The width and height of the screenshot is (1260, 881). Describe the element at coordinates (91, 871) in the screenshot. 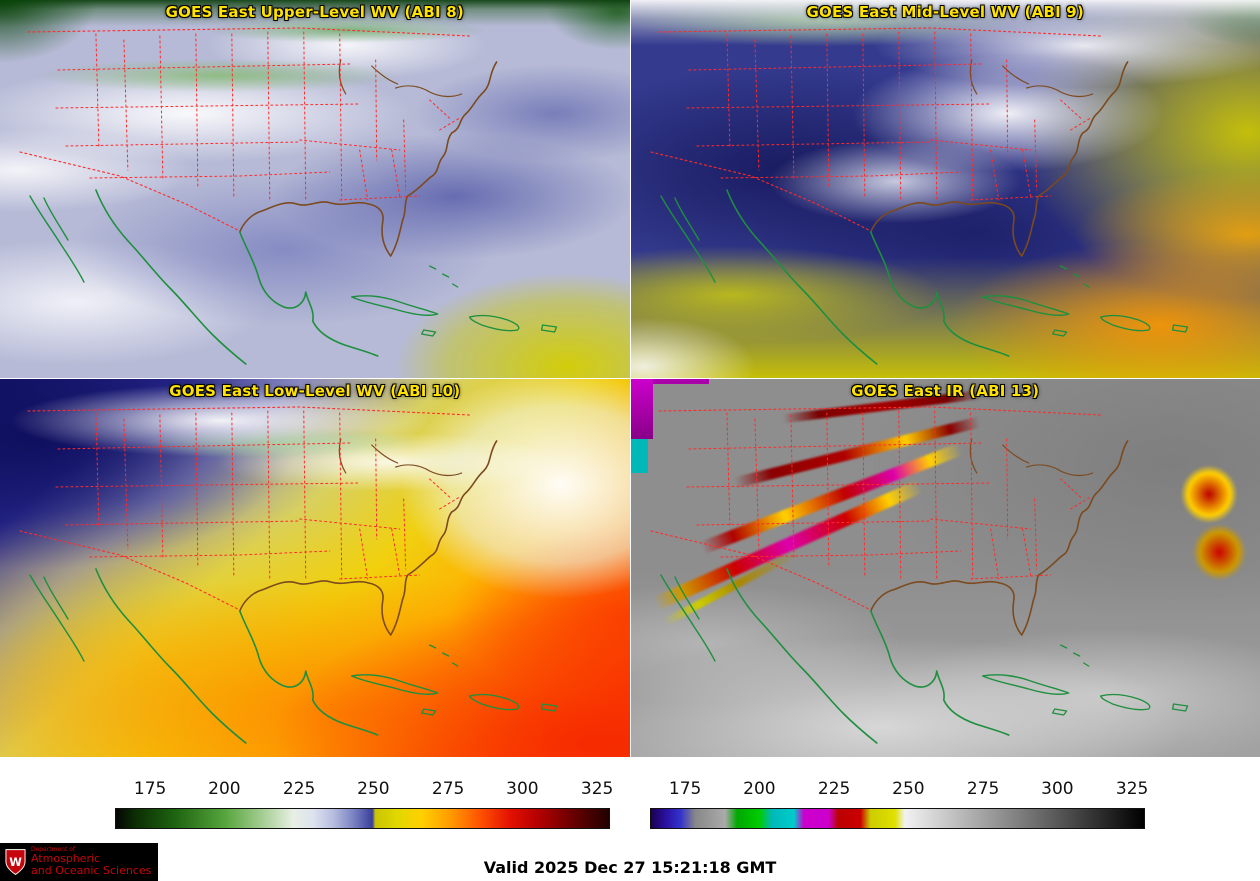

I see `logo-line2: and Oceanic Sciences` at that location.